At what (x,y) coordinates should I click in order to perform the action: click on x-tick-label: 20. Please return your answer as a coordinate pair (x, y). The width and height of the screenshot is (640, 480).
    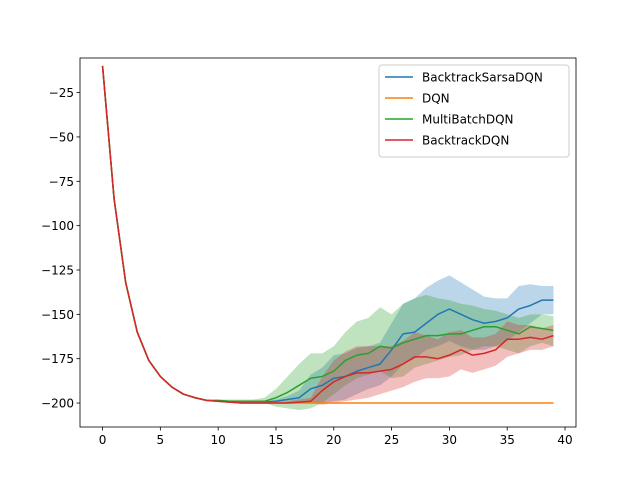
    Looking at the image, I should click on (333, 440).